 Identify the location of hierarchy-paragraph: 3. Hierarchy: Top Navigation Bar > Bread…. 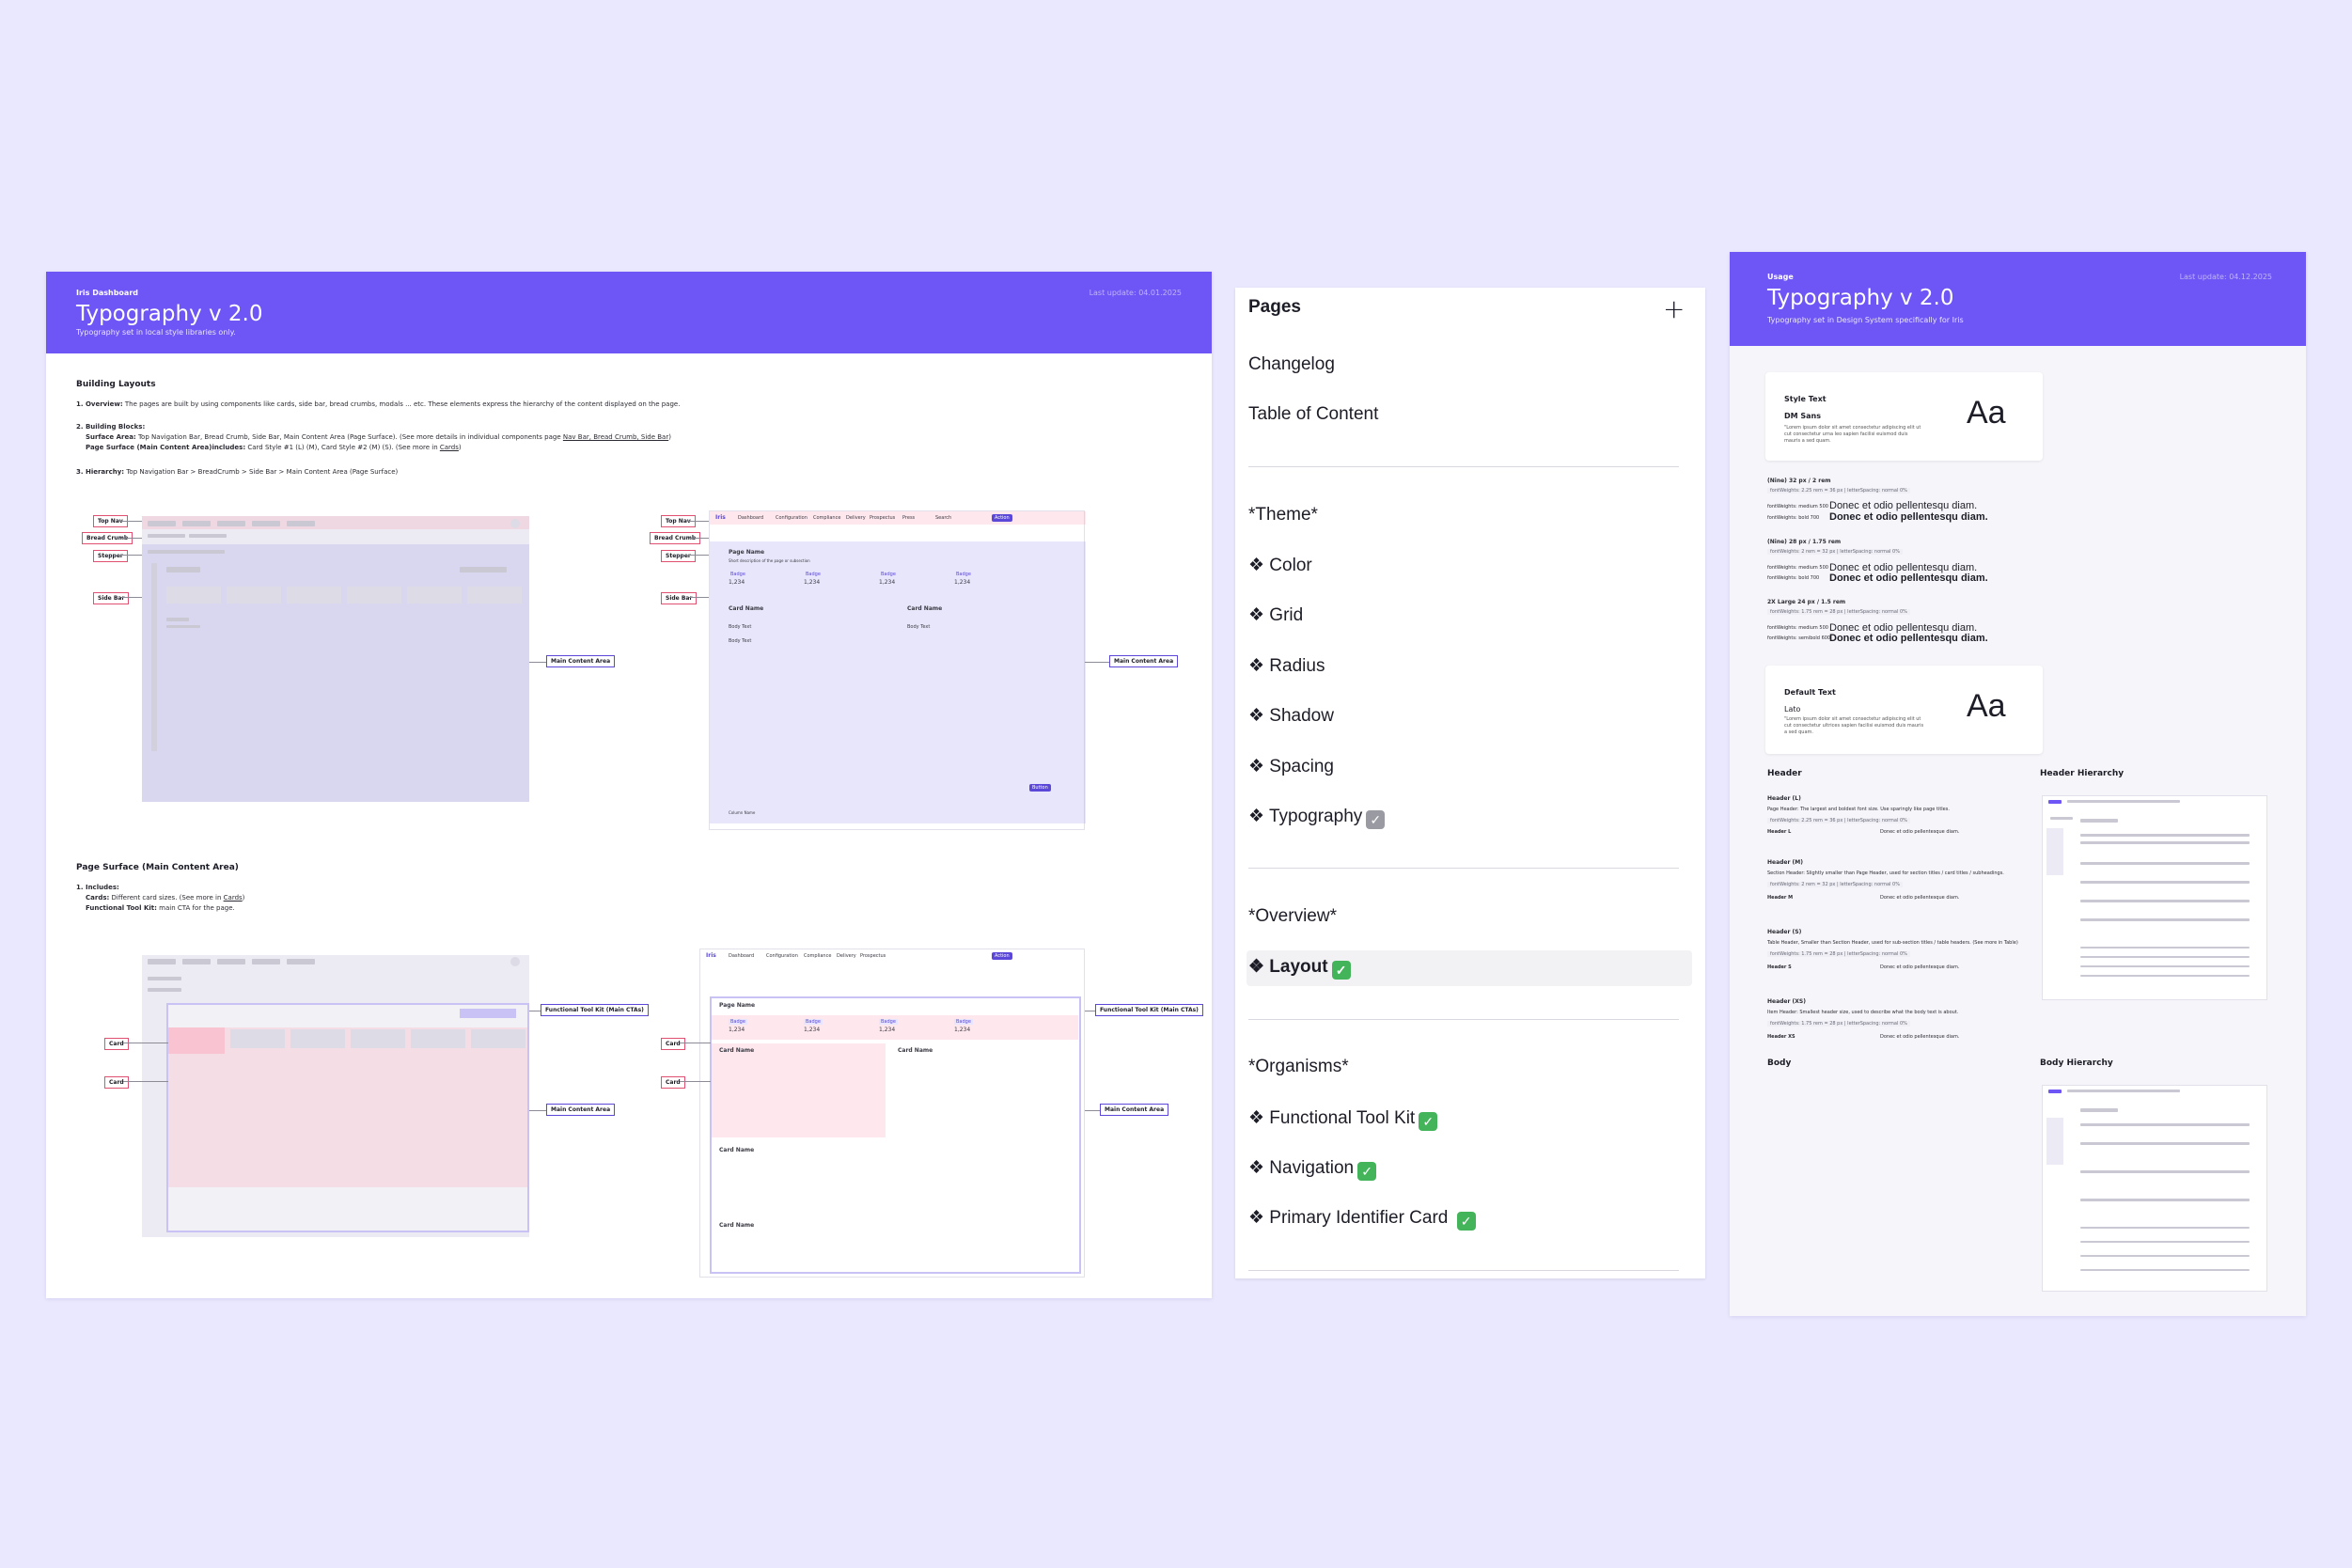
(237, 472).